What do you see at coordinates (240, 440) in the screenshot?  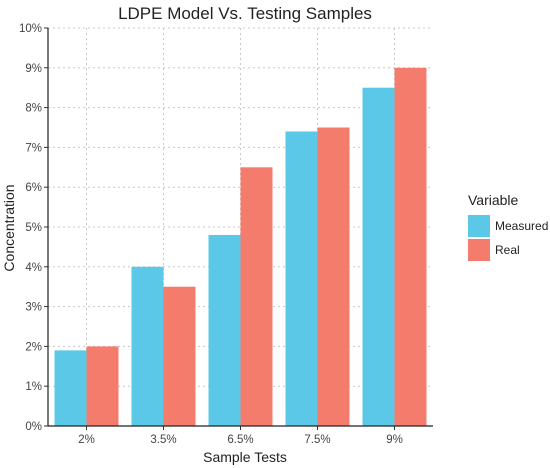 I see `x-tick-label: 6.5%` at bounding box center [240, 440].